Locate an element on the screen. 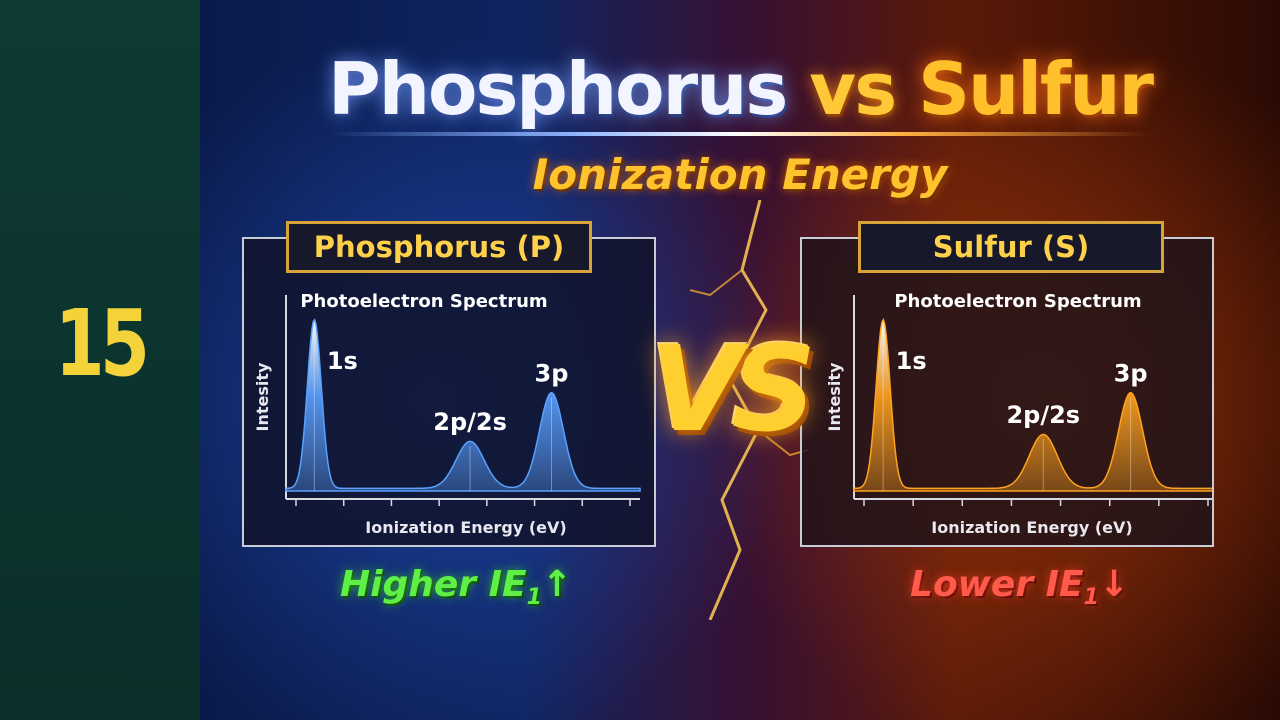 The image size is (1280, 720). slide-number: 15 is located at coordinates (102, 343).